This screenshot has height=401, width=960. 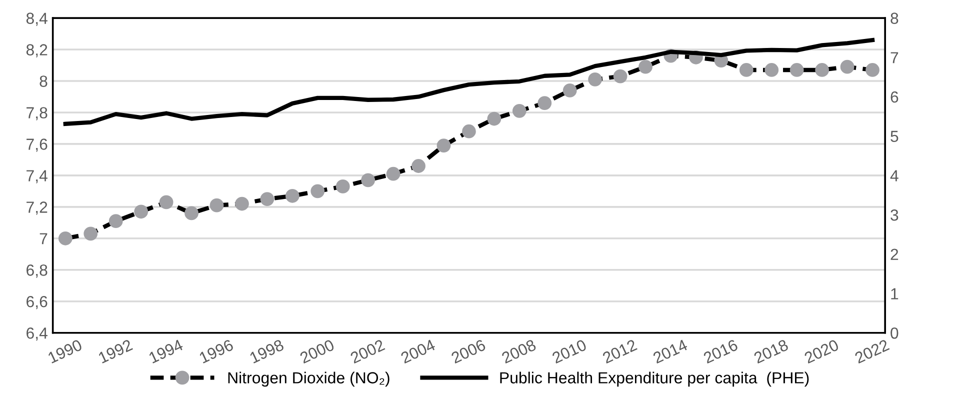 I want to click on x-tick-label: 2002, so click(x=368, y=351).